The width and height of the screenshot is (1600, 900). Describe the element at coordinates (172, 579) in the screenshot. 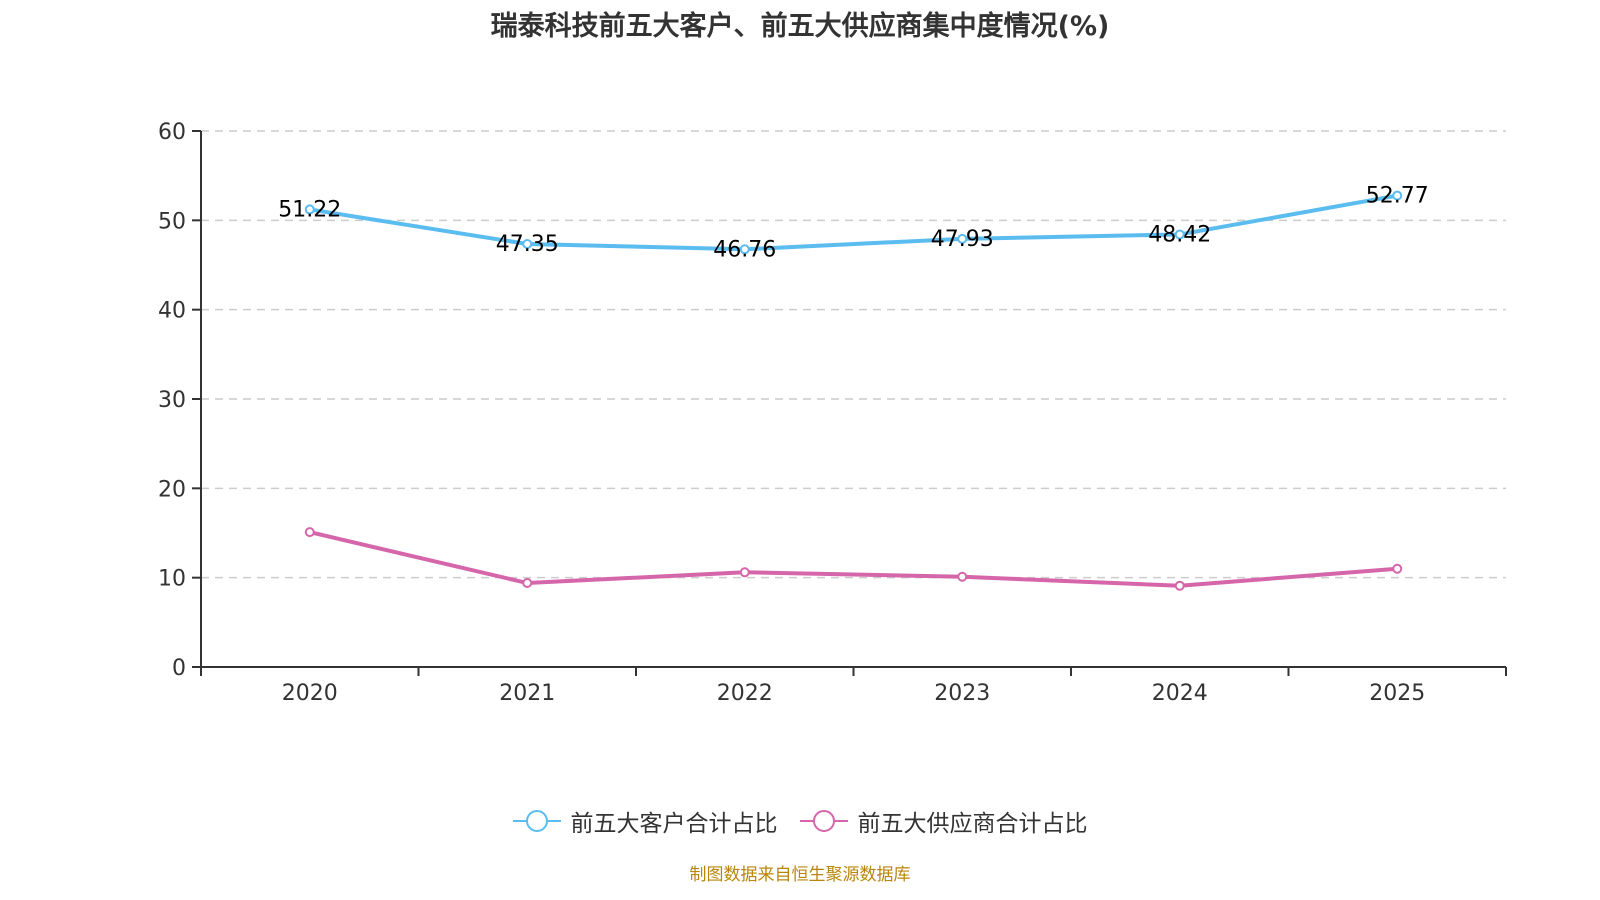

I see `y-tick-label: 10` at that location.